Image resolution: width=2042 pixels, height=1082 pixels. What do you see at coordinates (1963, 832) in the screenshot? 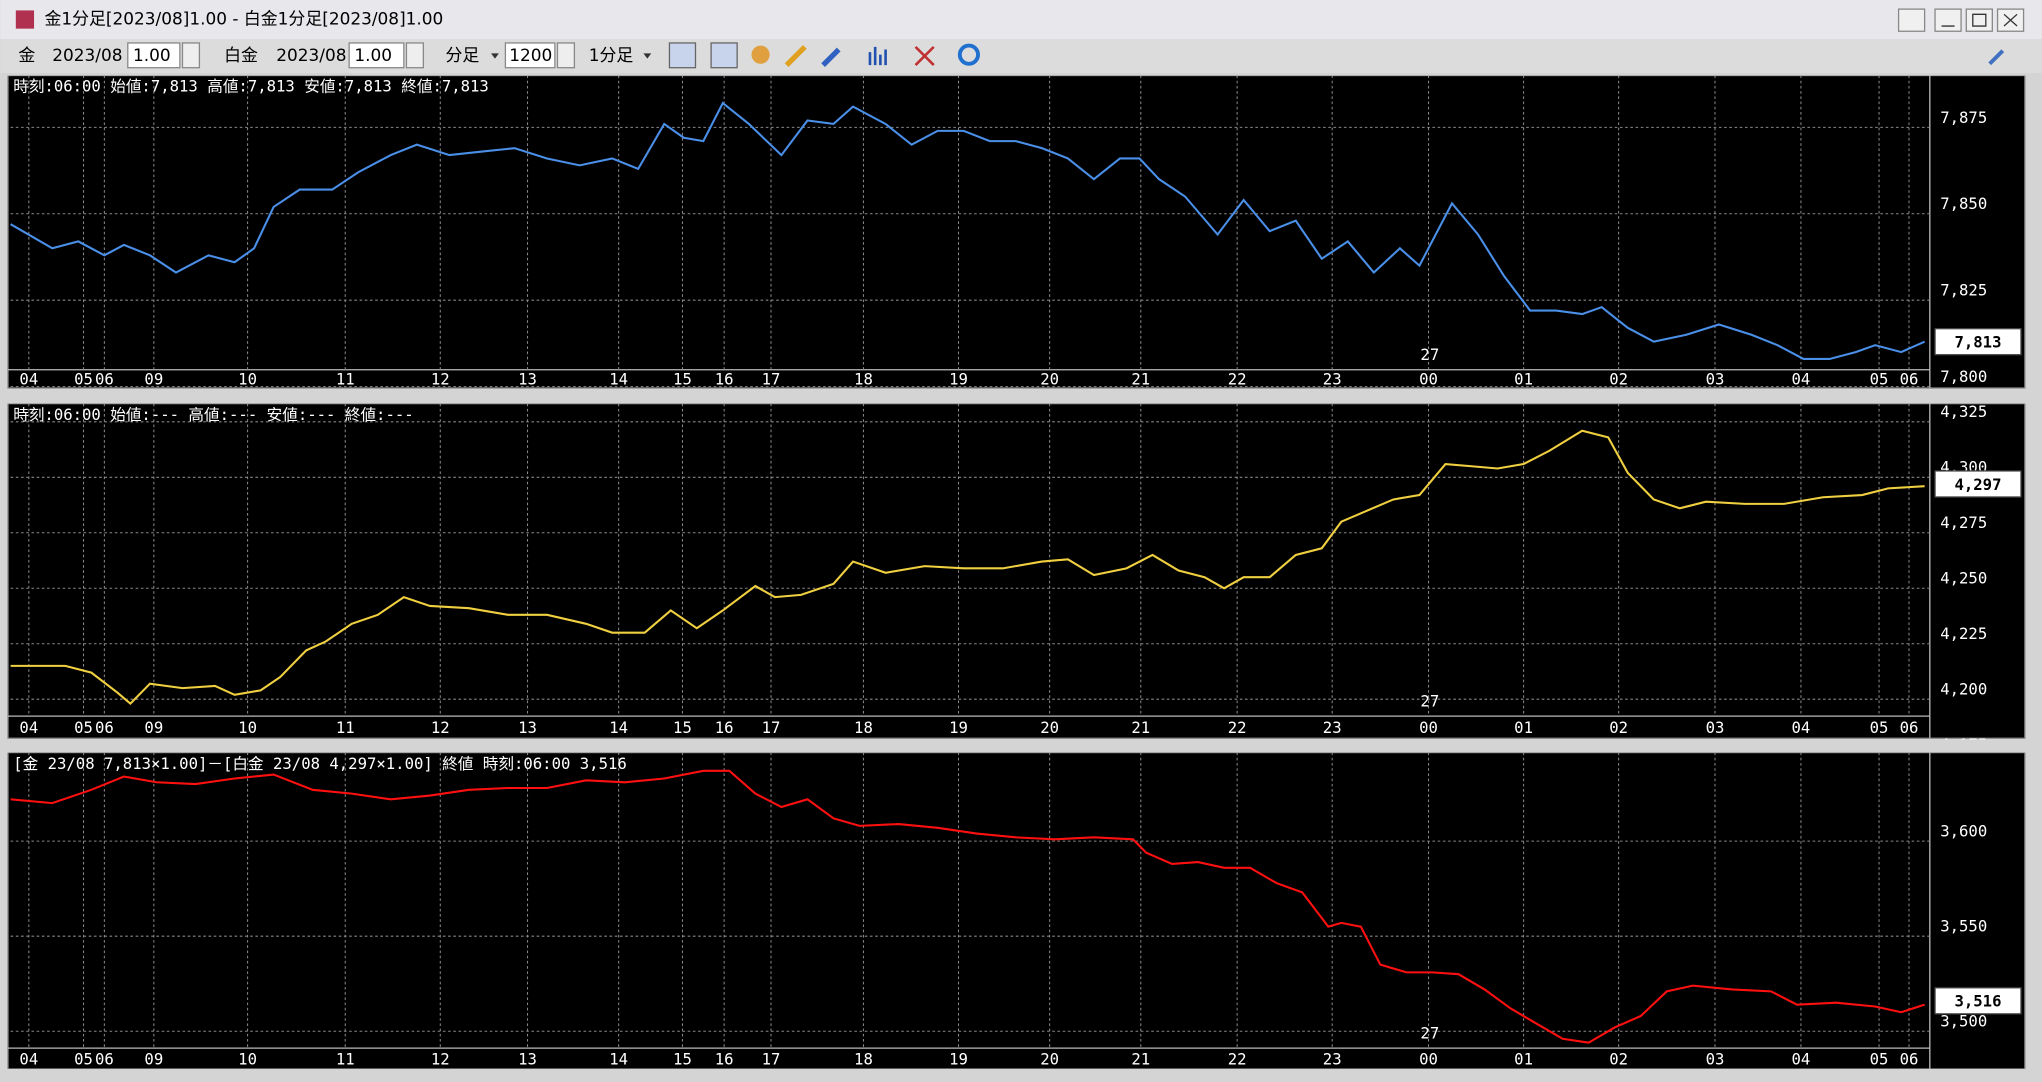
I see `y-tick-label: 3,600` at bounding box center [1963, 832].